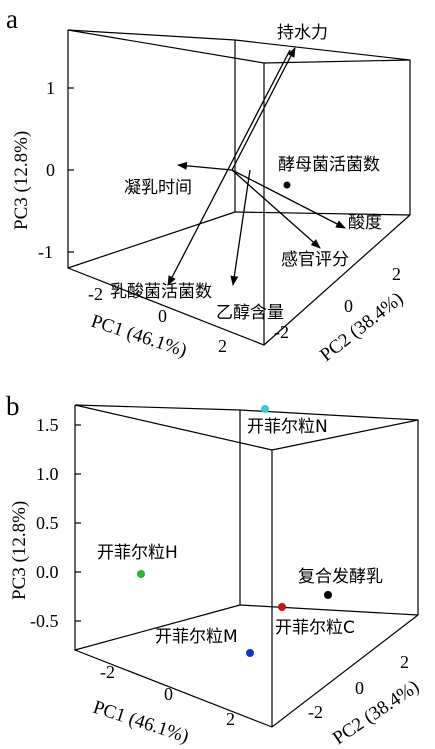  Describe the element at coordinates (329, 165) in the screenshot. I see `vector-label: 酵母菌活菌数` at that location.